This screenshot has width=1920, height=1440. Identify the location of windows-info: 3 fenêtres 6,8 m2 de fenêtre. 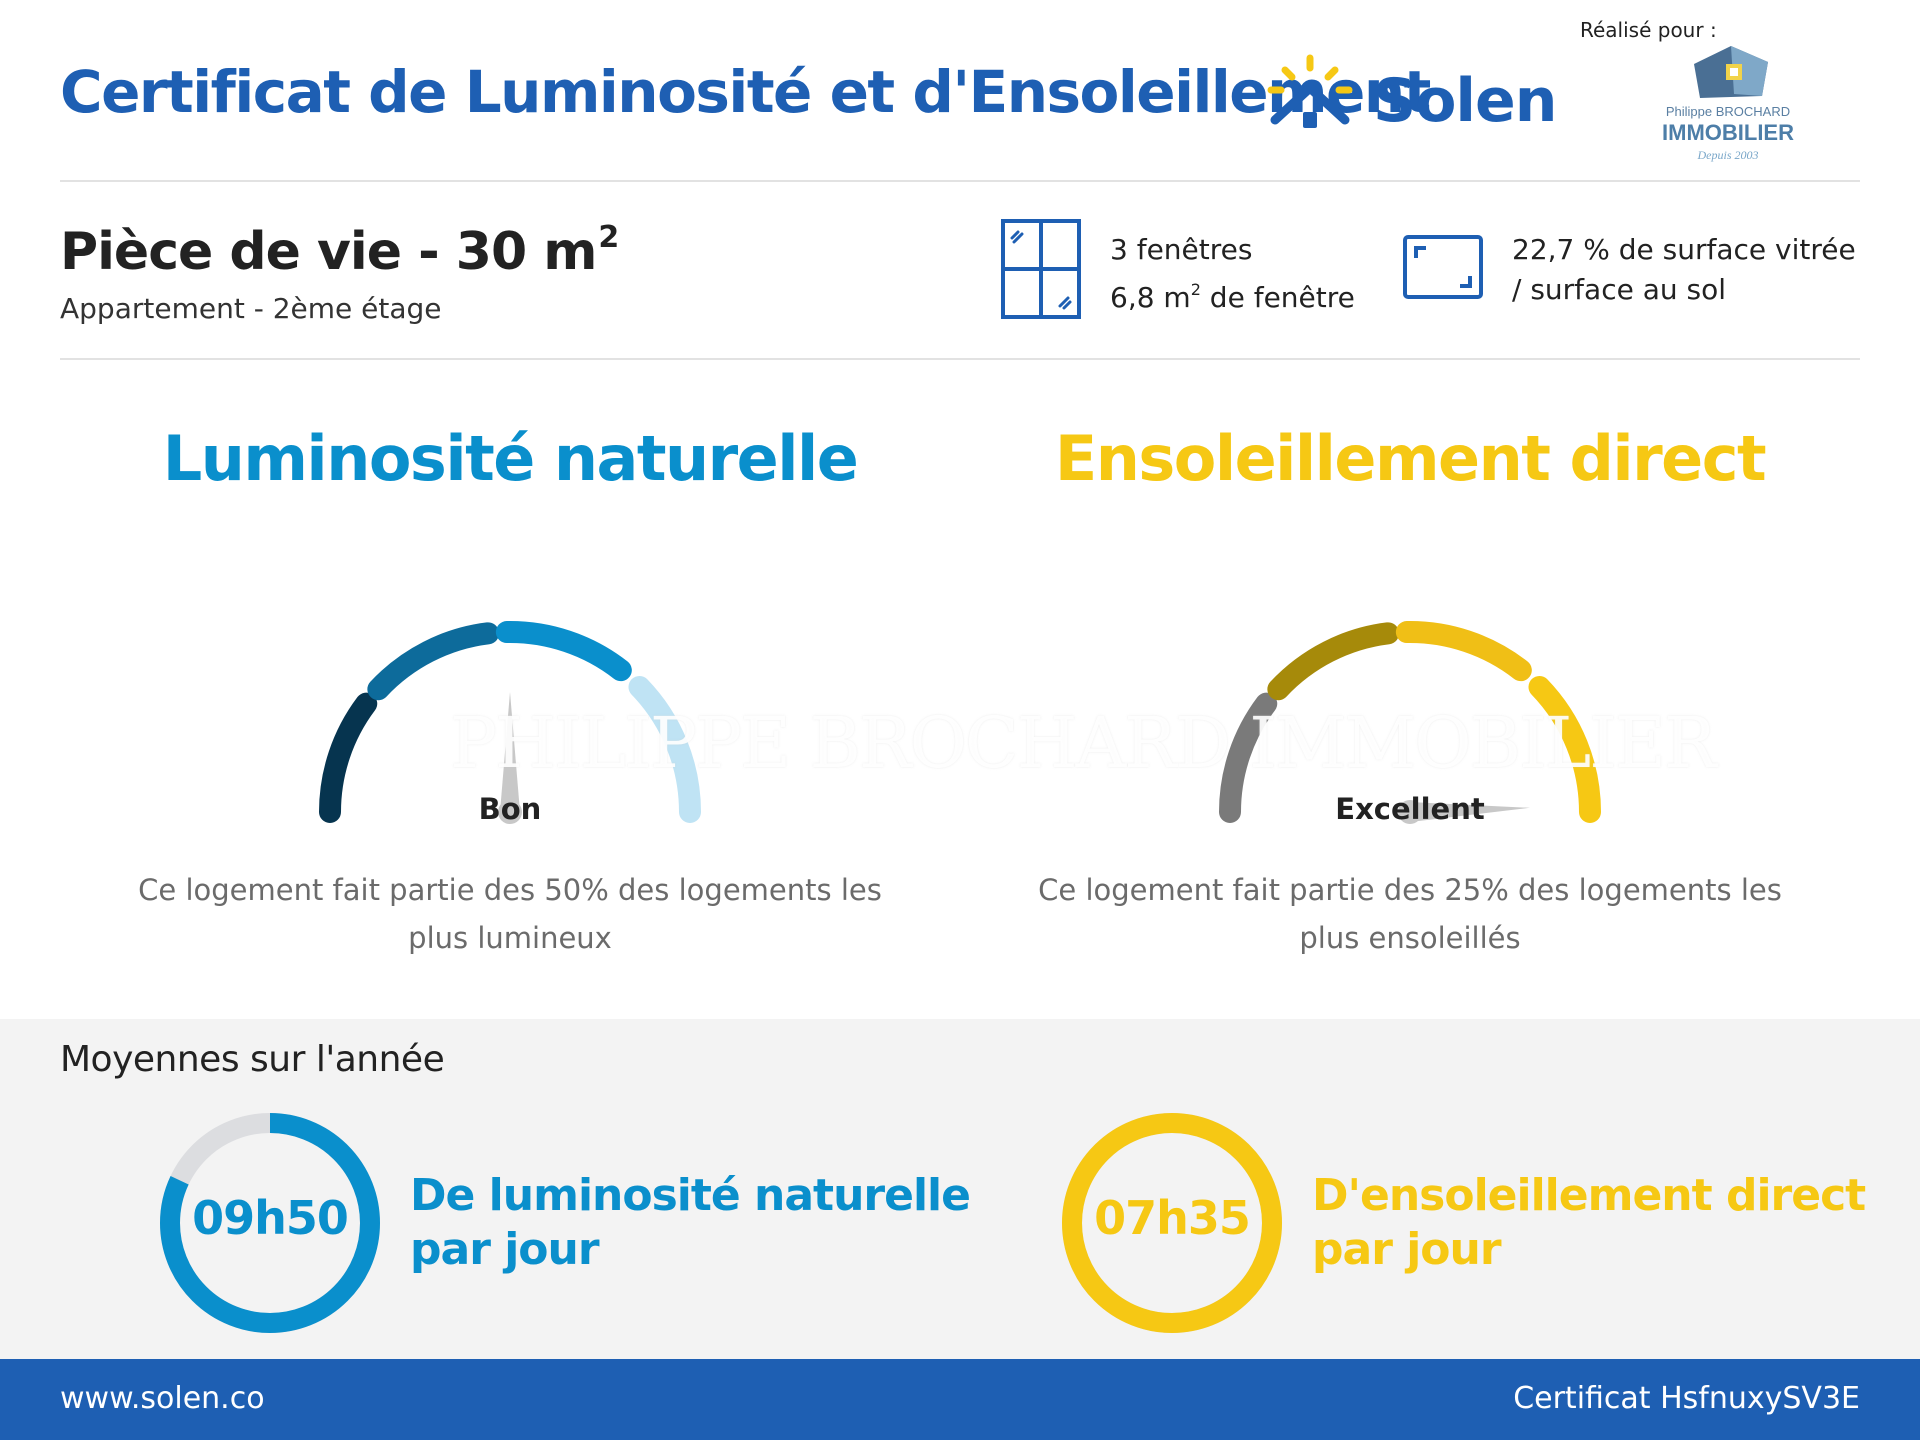
(1232, 274).